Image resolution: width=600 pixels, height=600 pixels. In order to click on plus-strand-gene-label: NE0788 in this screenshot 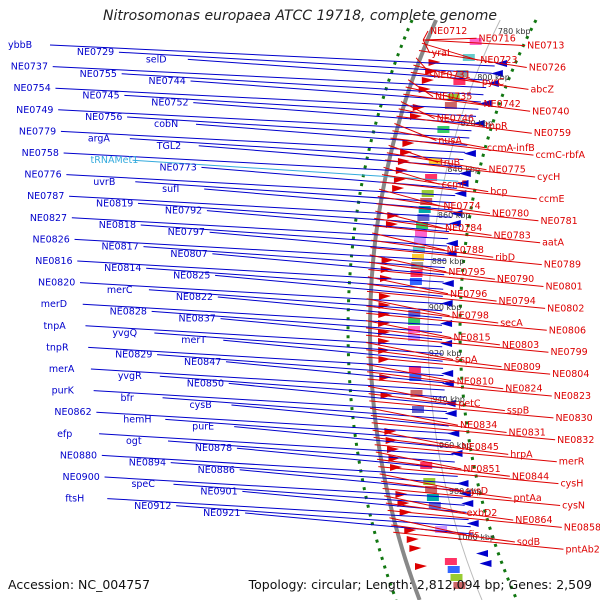, I will do `click(465, 250)`.